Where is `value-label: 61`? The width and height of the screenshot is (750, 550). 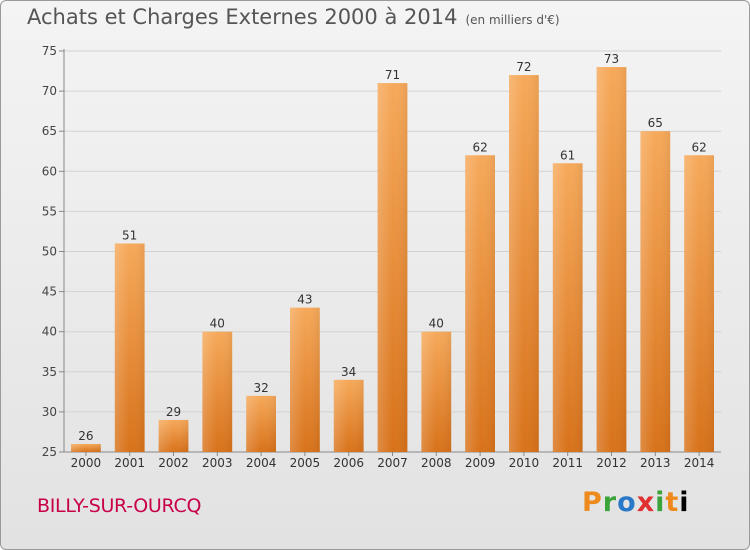
value-label: 61 is located at coordinates (567, 155).